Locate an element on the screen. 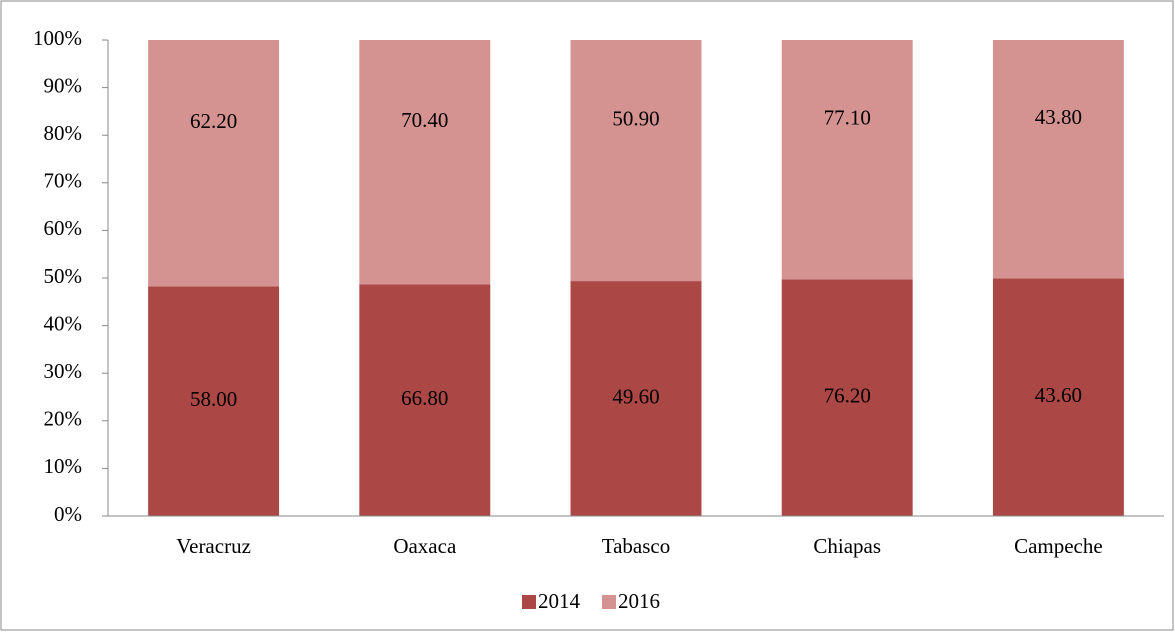  y-tick-label: 50% is located at coordinates (63, 276).